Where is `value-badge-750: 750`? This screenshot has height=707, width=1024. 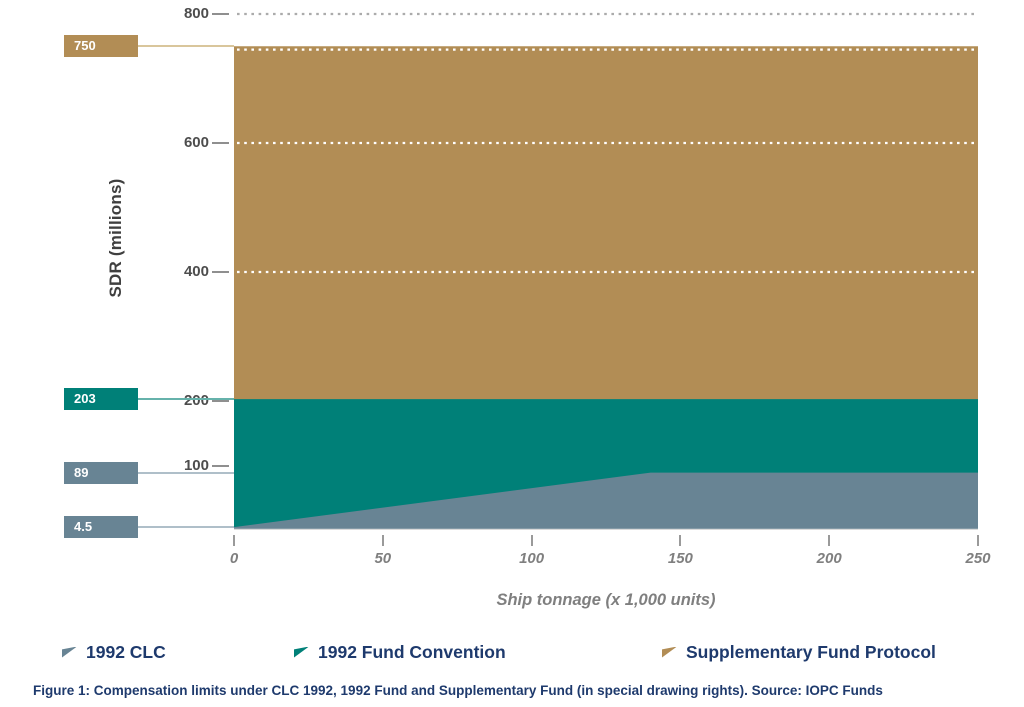 value-badge-750: 750 is located at coordinates (101, 46).